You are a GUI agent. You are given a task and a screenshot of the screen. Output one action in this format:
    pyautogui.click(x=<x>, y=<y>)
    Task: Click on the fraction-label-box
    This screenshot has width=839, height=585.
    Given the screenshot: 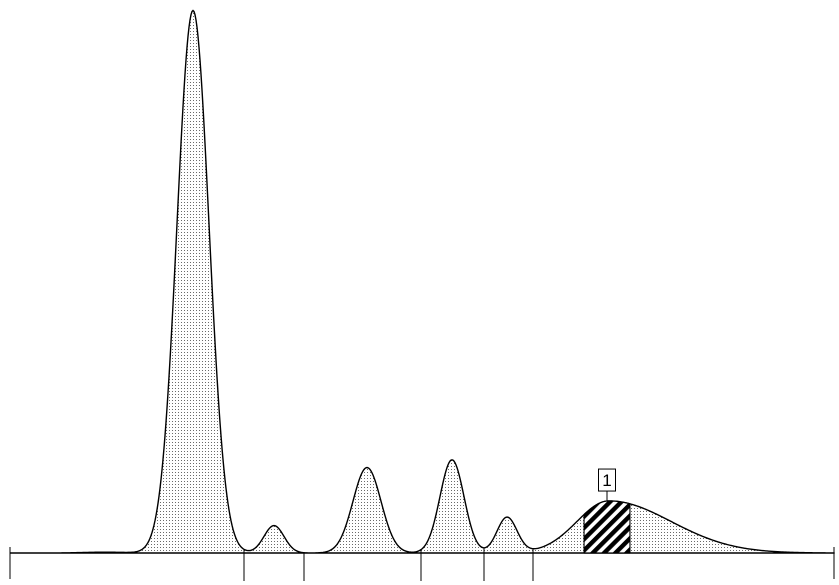 What is the action you would take?
    pyautogui.click(x=607, y=480)
    